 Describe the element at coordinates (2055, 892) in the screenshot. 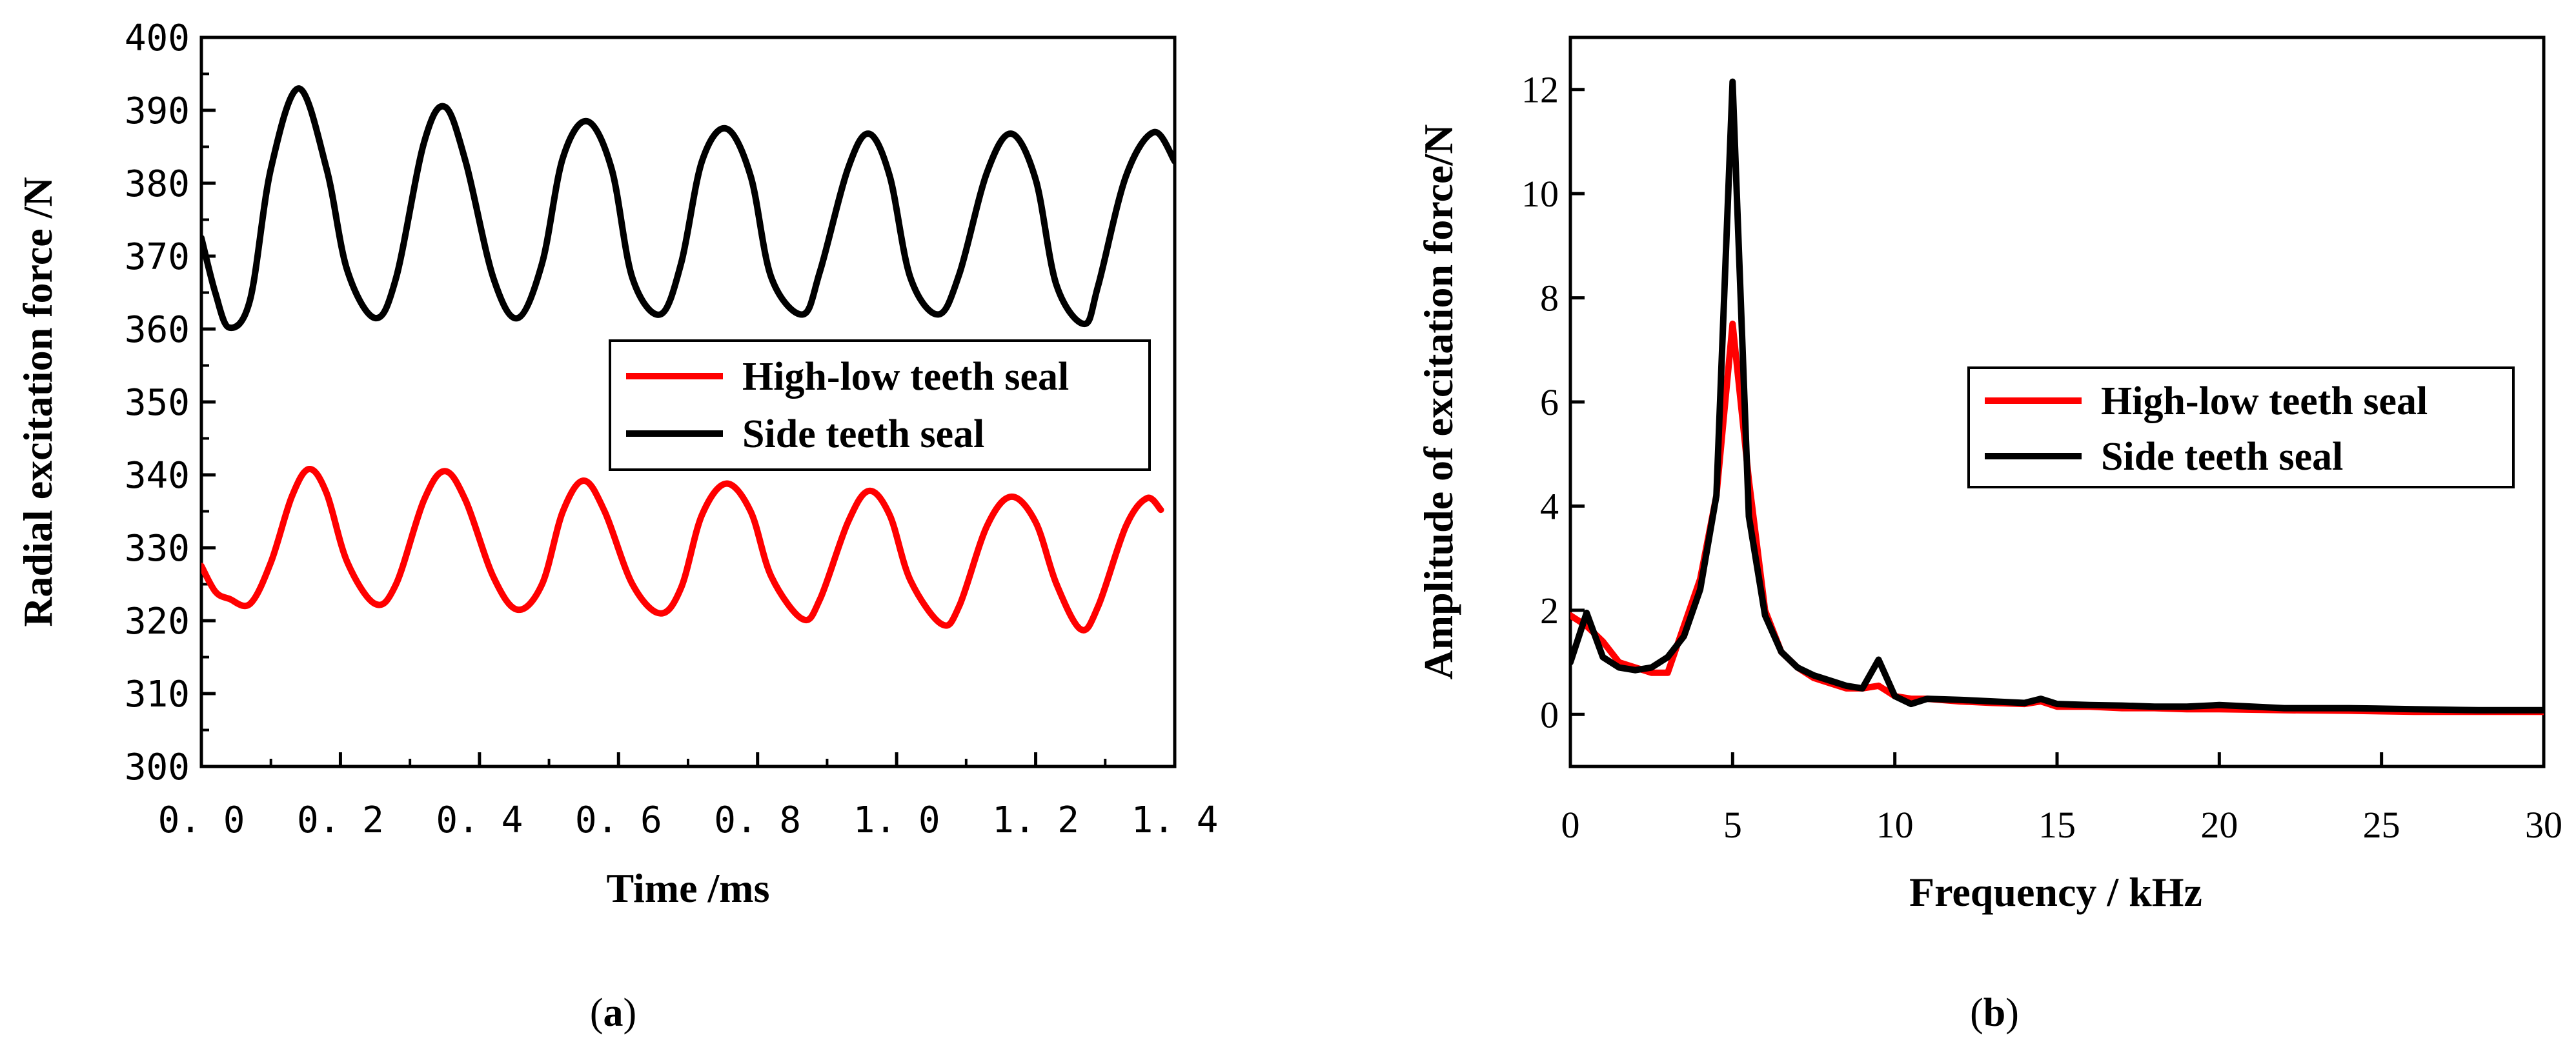

I see `panel-b-x-axis-title: Frequency / kHz` at that location.